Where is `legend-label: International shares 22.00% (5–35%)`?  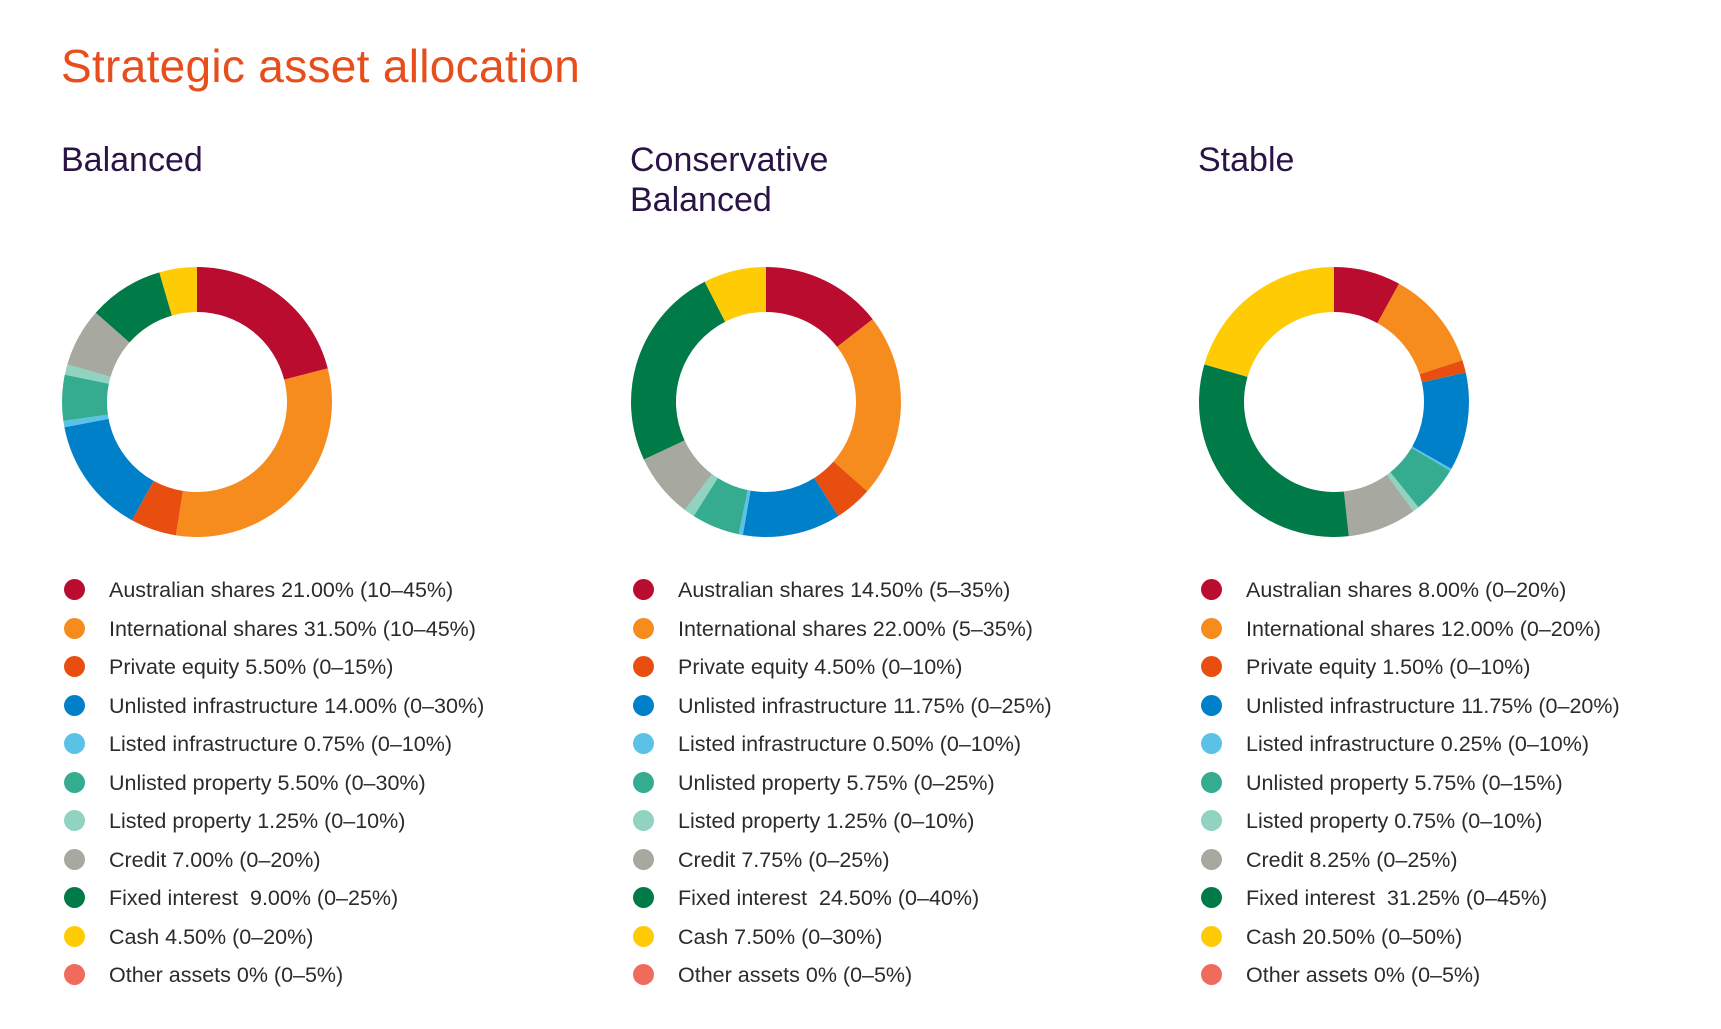 legend-label: International shares 22.00% (5–35%) is located at coordinates (855, 628).